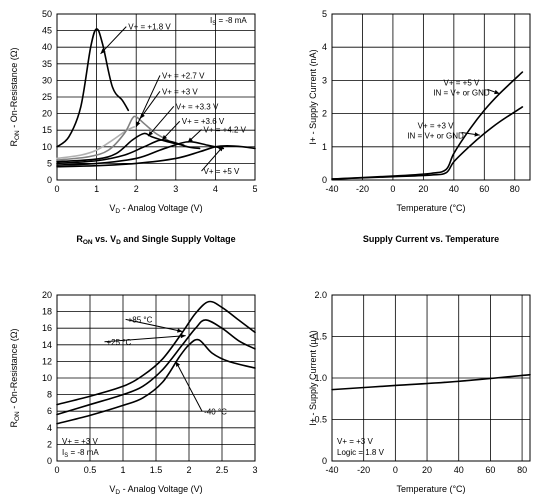 The width and height of the screenshot is (538, 499). I want to click on chart3-series, so click(156, 362).